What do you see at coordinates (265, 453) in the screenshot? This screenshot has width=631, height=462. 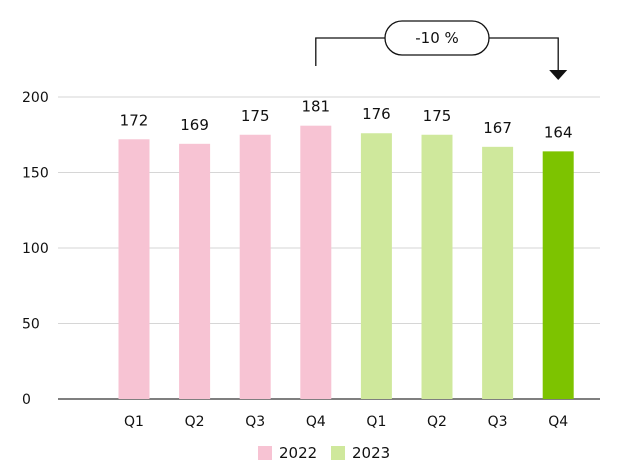 I see `legend-swatch-2022` at bounding box center [265, 453].